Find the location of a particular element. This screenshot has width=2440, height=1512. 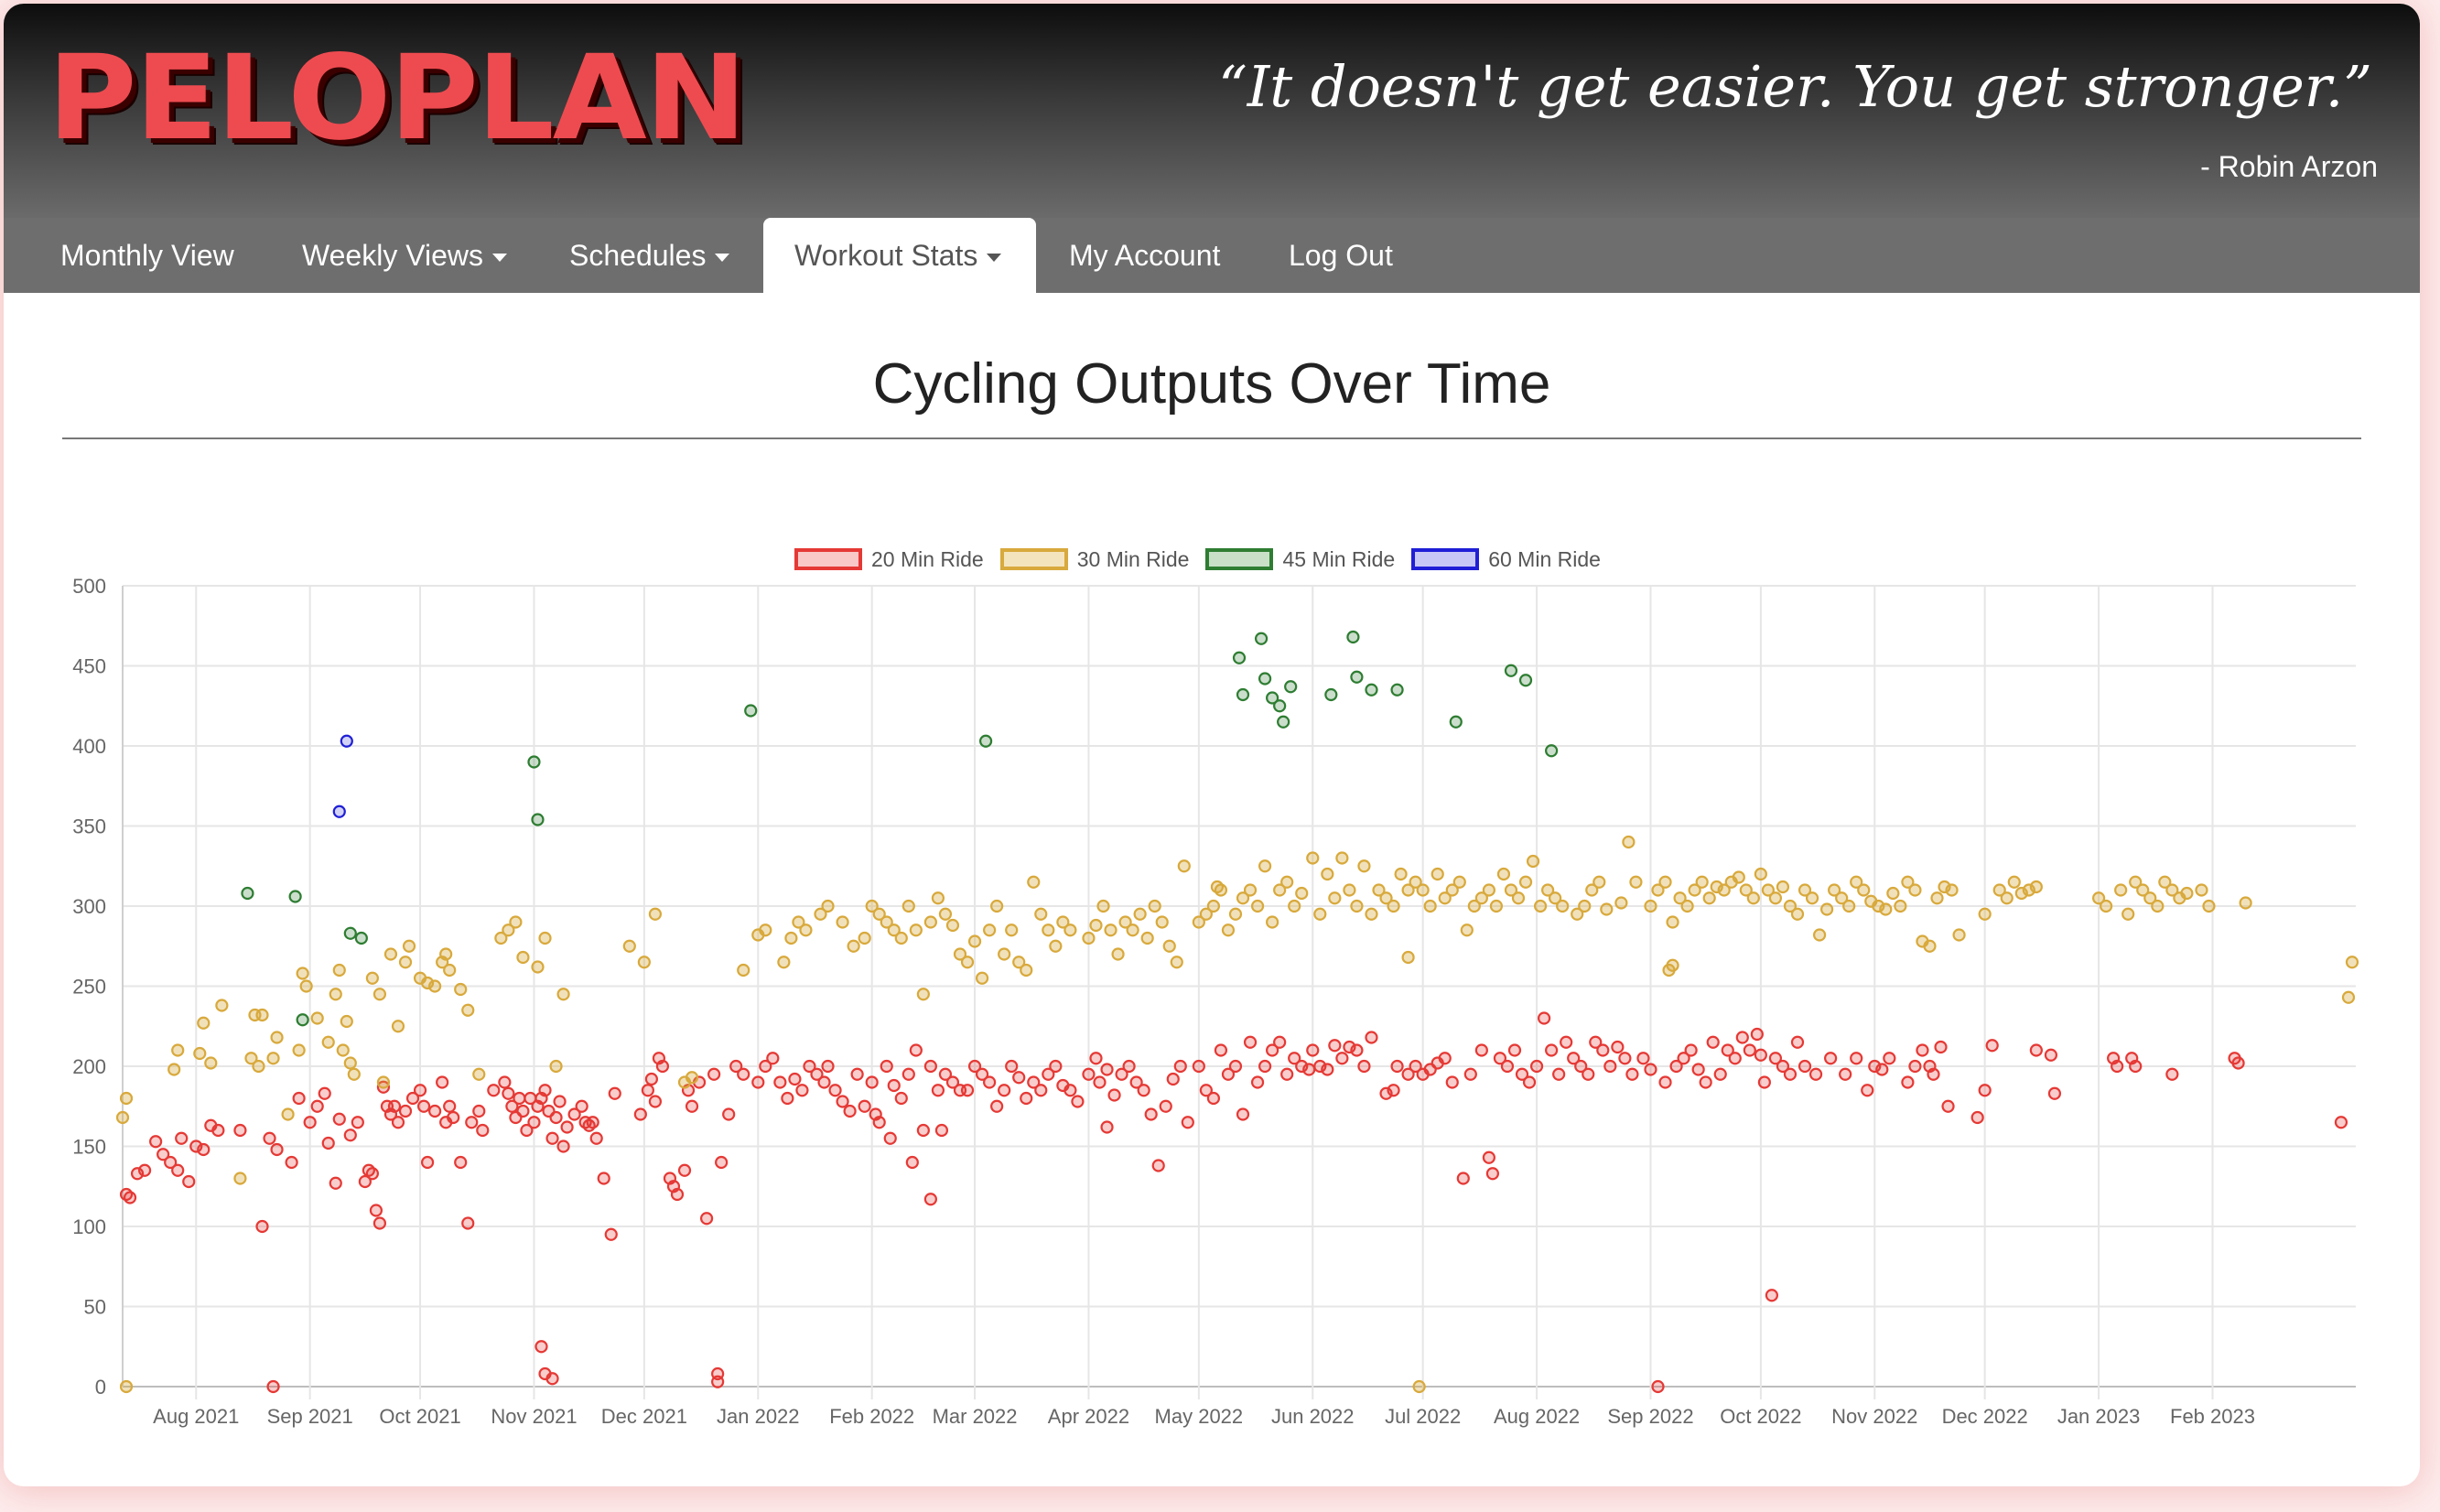

nav-log-out: Log Out is located at coordinates (1341, 255).